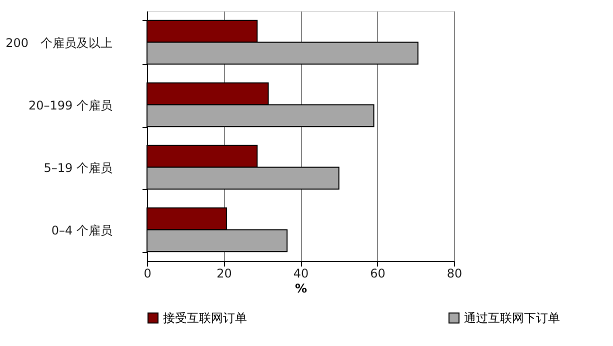  I want to click on x-tick-label: 0, so click(148, 273).